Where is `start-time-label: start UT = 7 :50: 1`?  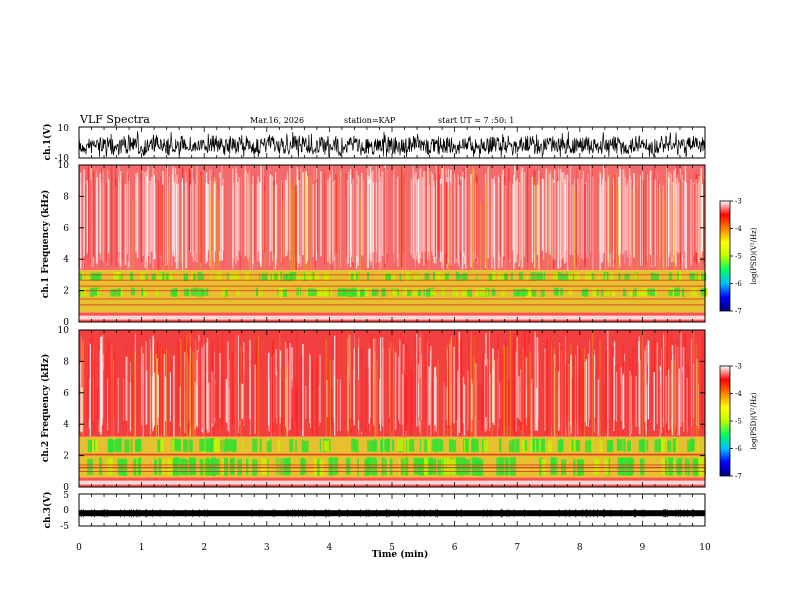 start-time-label: start UT = 7 :50: 1 is located at coordinates (476, 120).